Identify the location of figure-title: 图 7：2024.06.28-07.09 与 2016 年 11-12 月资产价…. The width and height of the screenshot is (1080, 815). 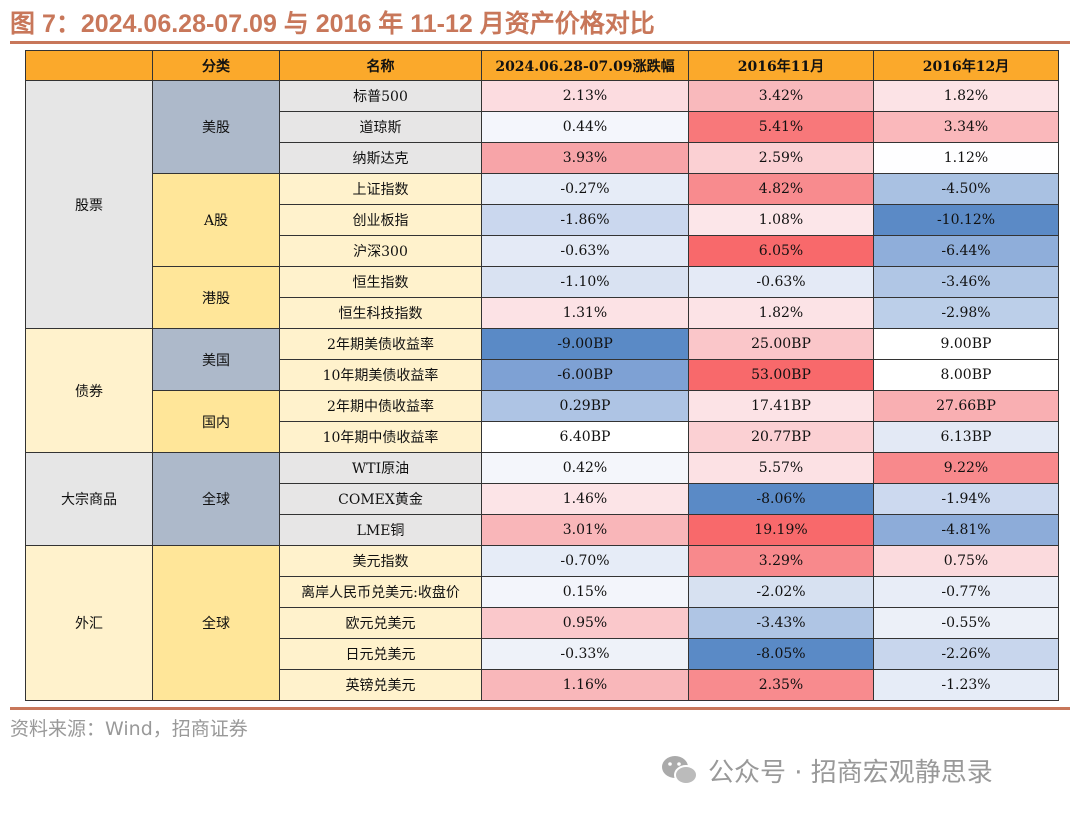
(332, 24).